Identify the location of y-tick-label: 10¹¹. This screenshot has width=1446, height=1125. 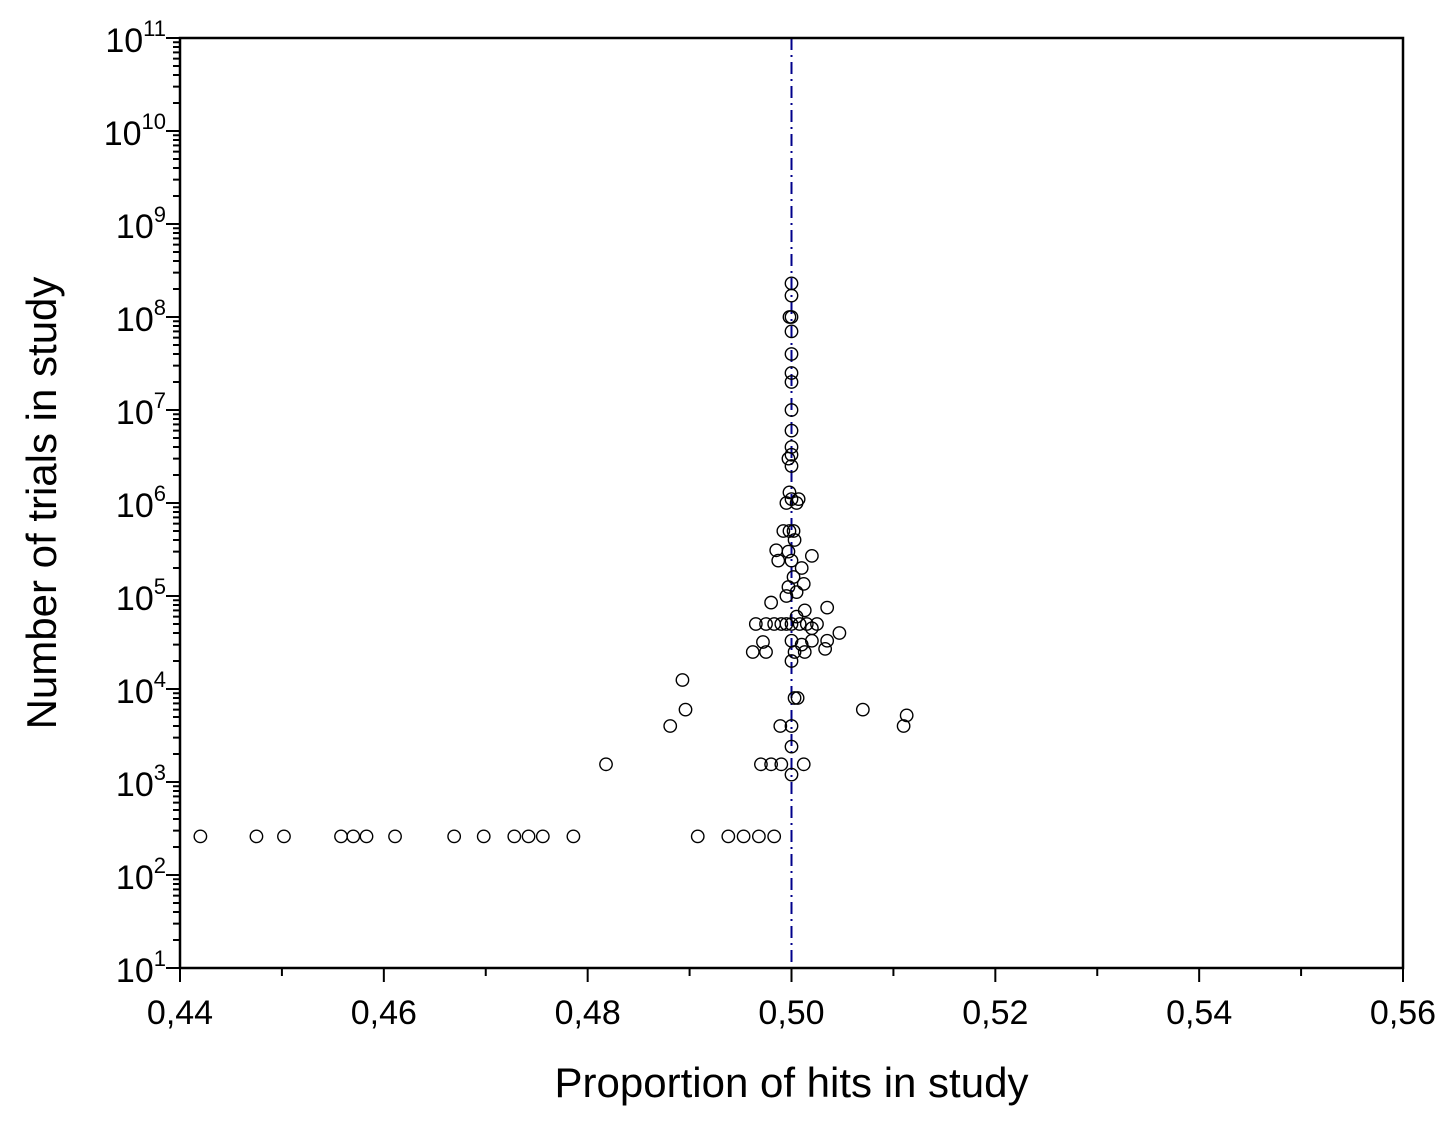
(135, 38).